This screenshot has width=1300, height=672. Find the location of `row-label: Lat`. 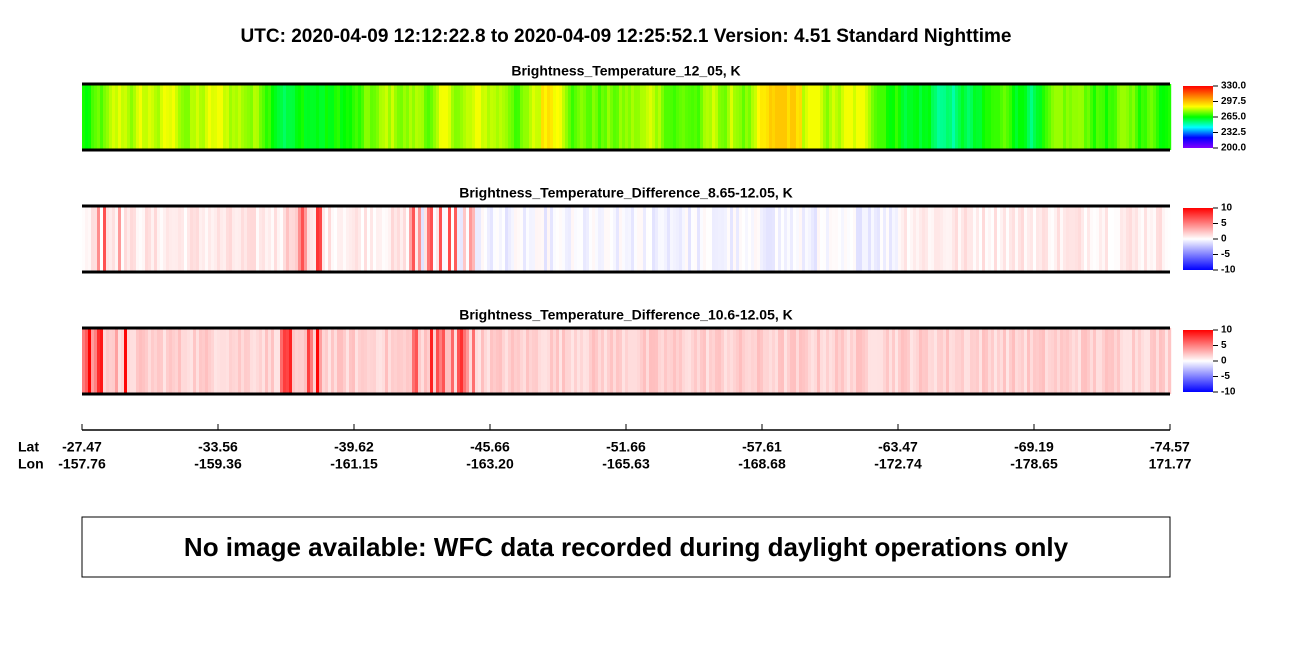

row-label: Lat is located at coordinates (28, 447).